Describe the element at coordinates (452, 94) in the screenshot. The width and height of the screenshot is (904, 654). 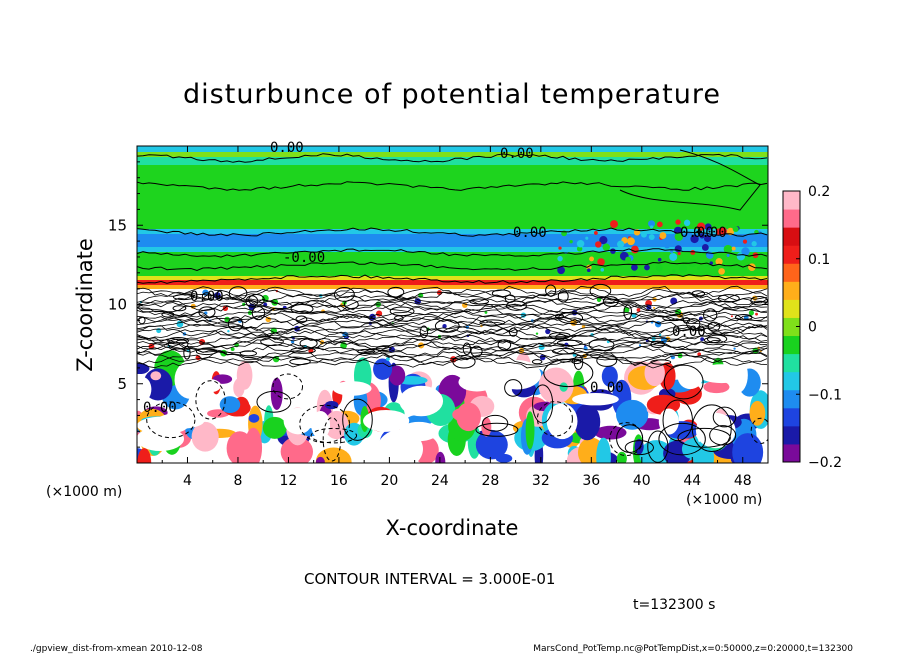
I see `chart-title: disturbunce of potential temperature` at that location.